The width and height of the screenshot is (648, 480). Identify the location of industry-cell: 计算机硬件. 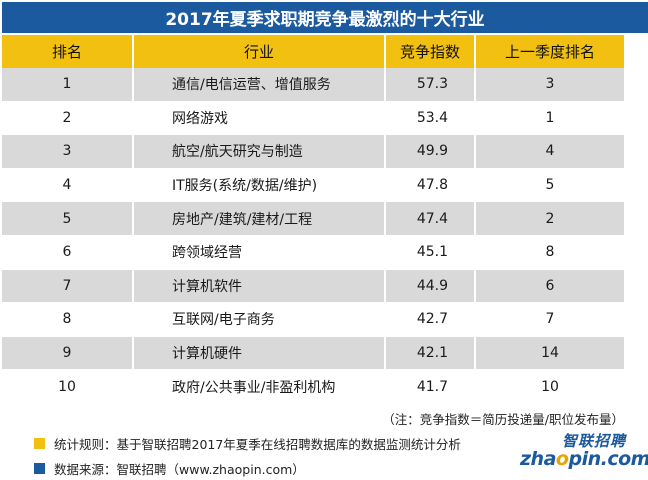
(260, 353).